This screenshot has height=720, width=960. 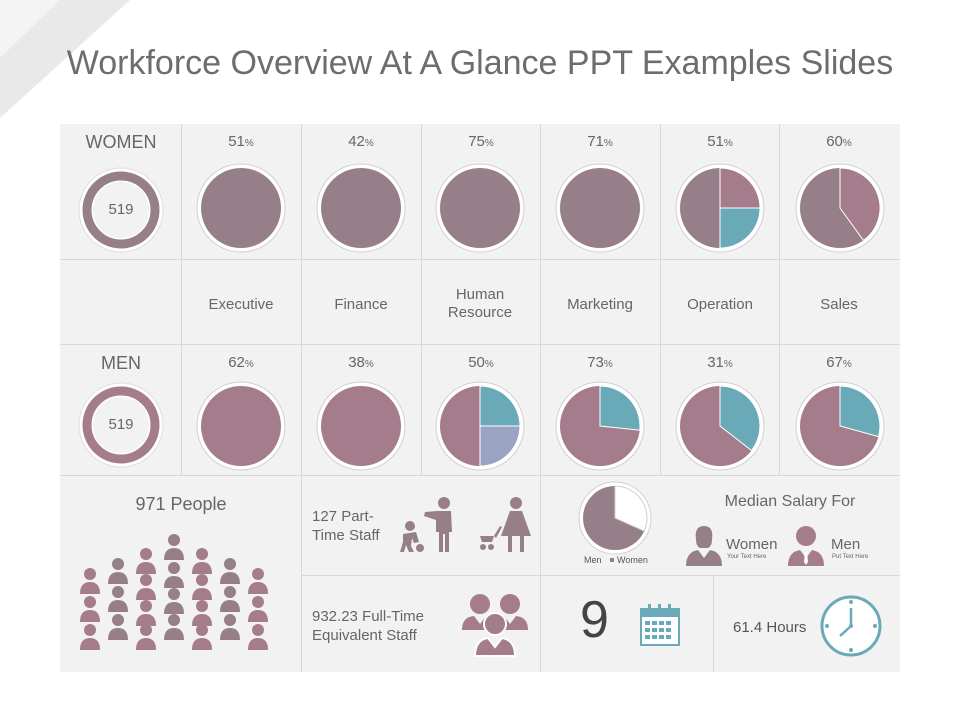 I want to click on dept-finance: Finance, so click(x=361, y=304).